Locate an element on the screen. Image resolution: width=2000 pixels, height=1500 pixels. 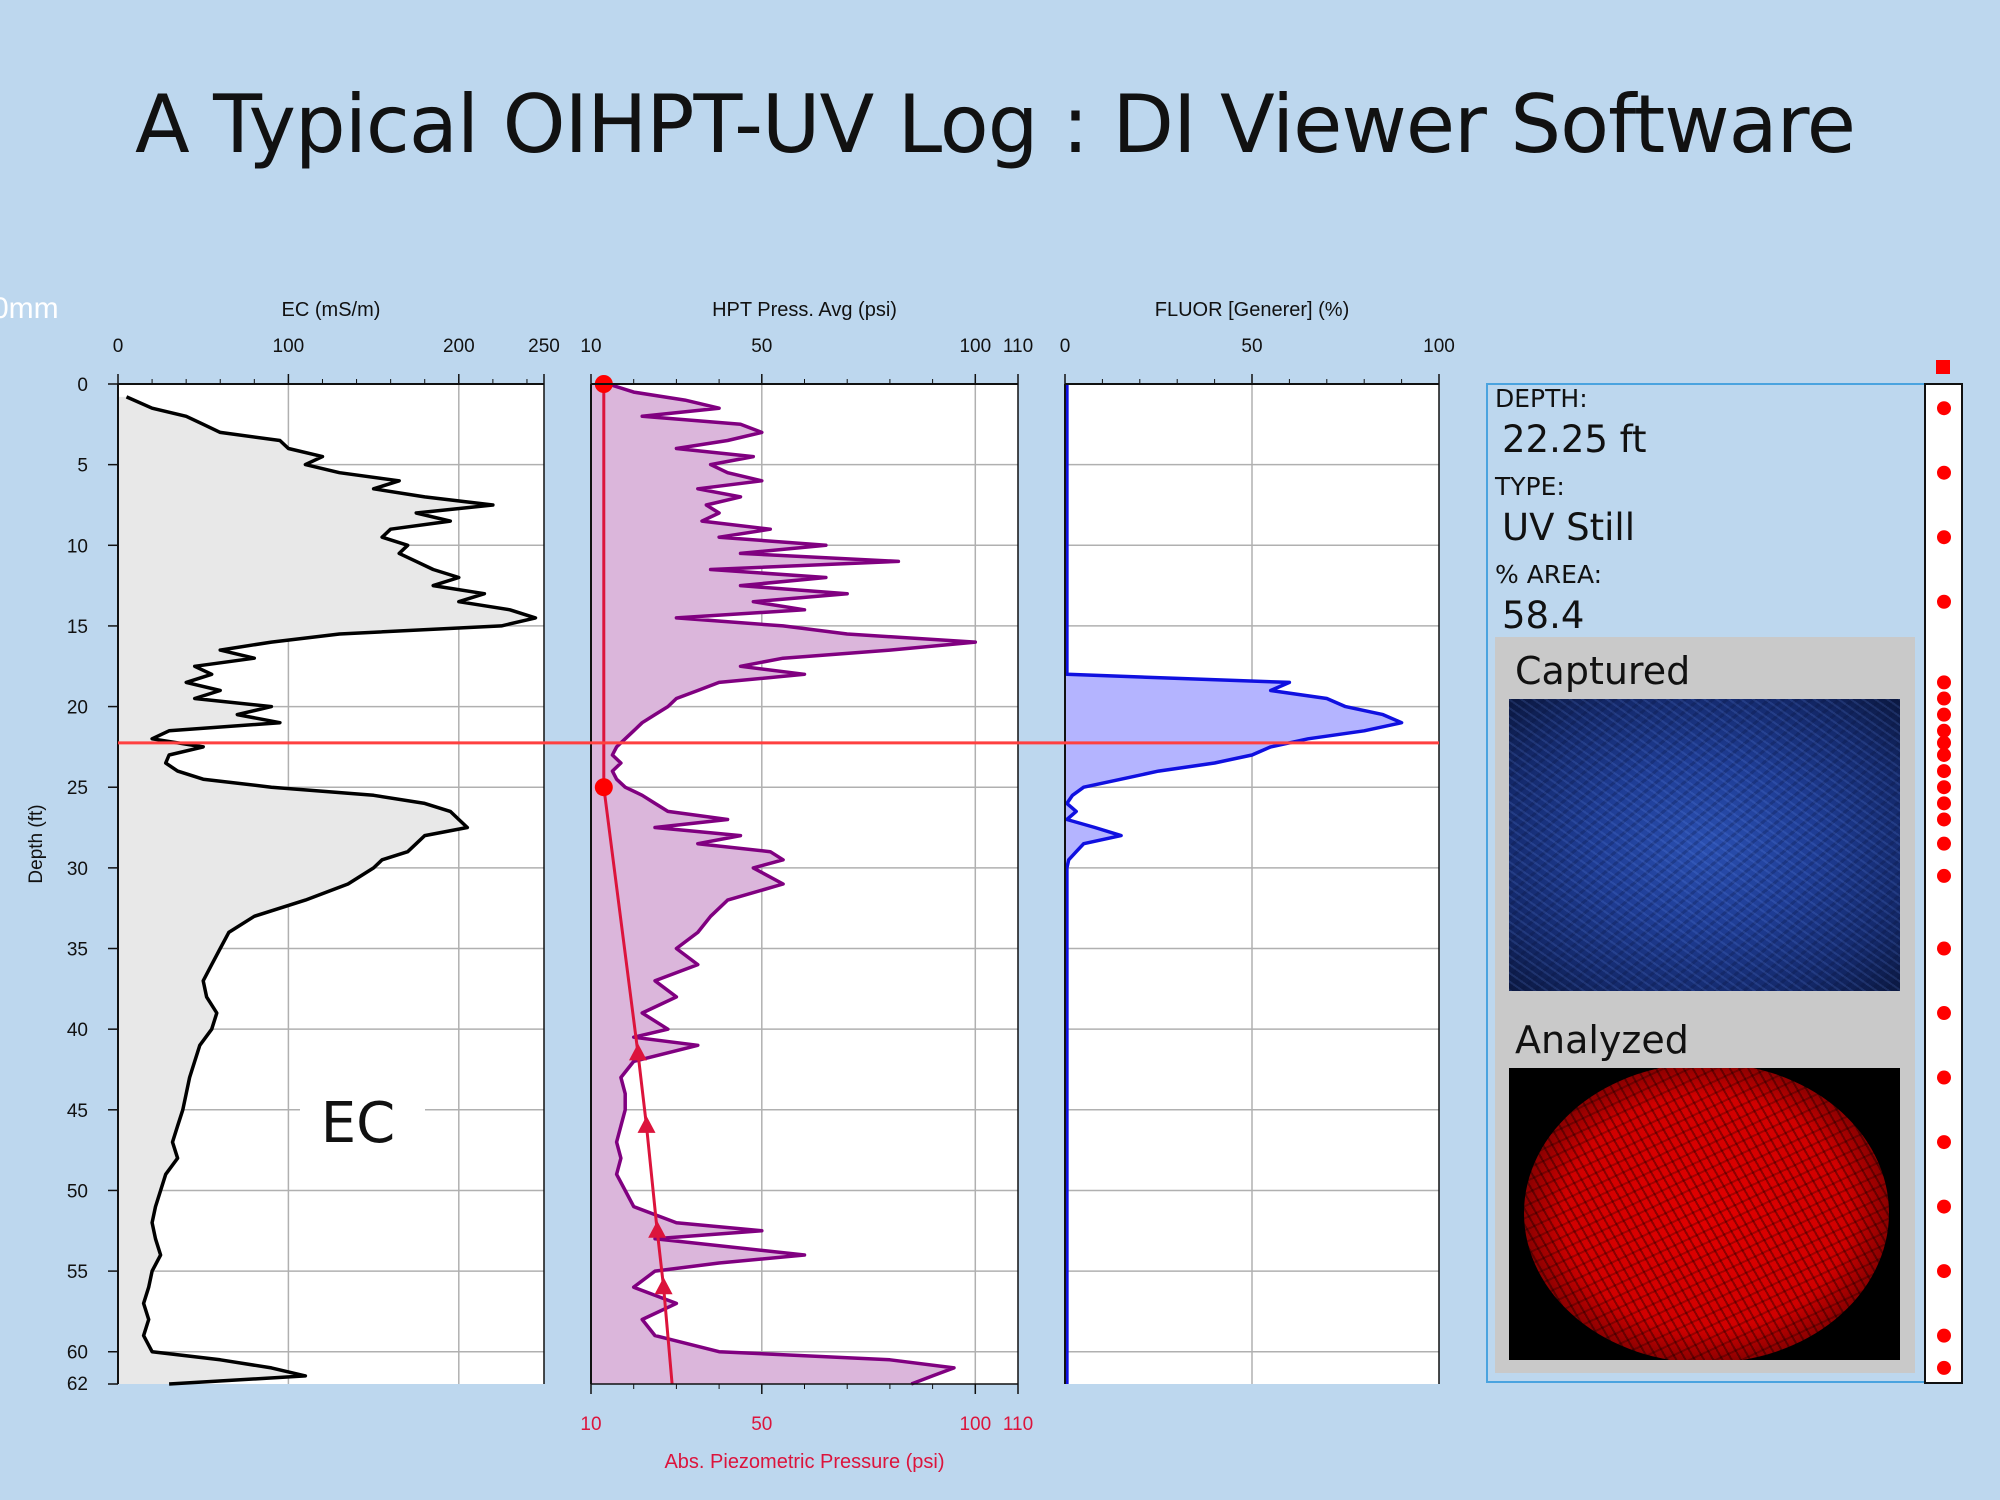
type-value: UV Still is located at coordinates (1568, 527).